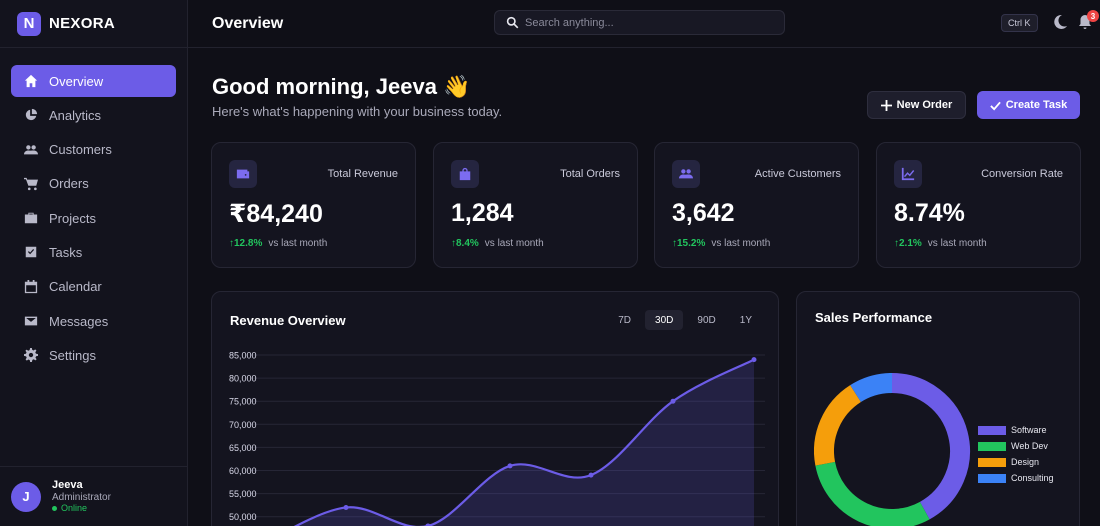 The width and height of the screenshot is (1100, 526). What do you see at coordinates (72, 355) in the screenshot?
I see `sidebar-item-label: Settings` at bounding box center [72, 355].